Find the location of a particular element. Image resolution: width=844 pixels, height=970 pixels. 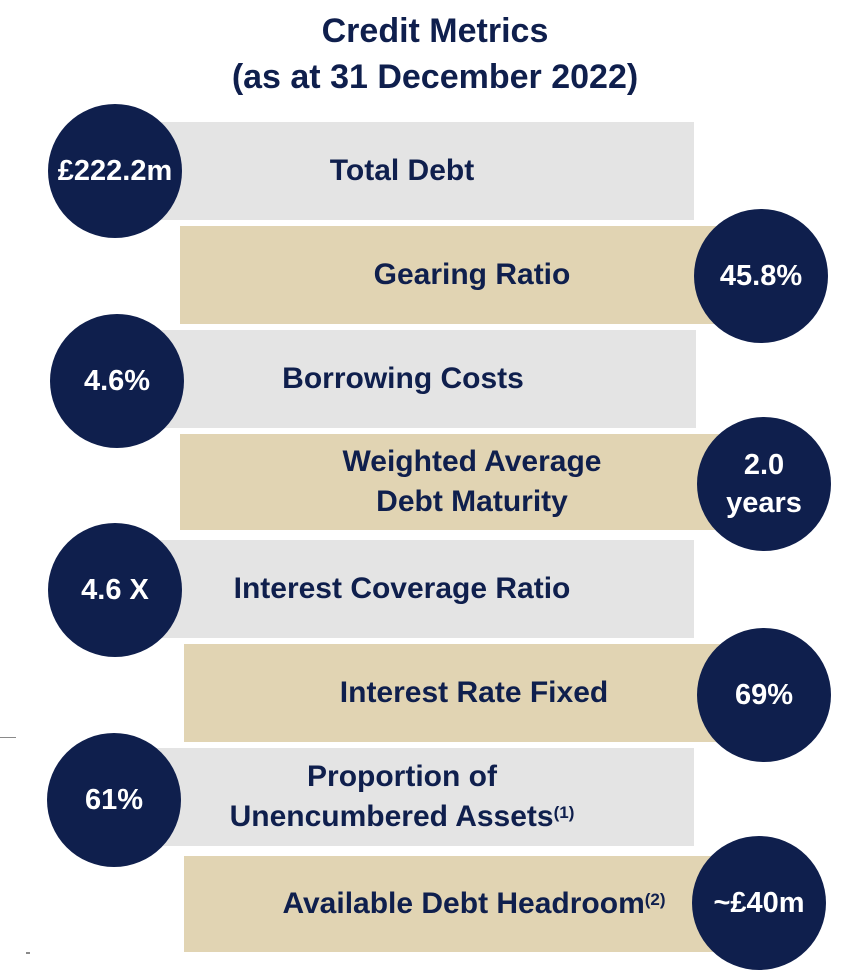

metric-bar-debt-maturity: Weighted Average Debt Maturity is located at coordinates (472, 482).